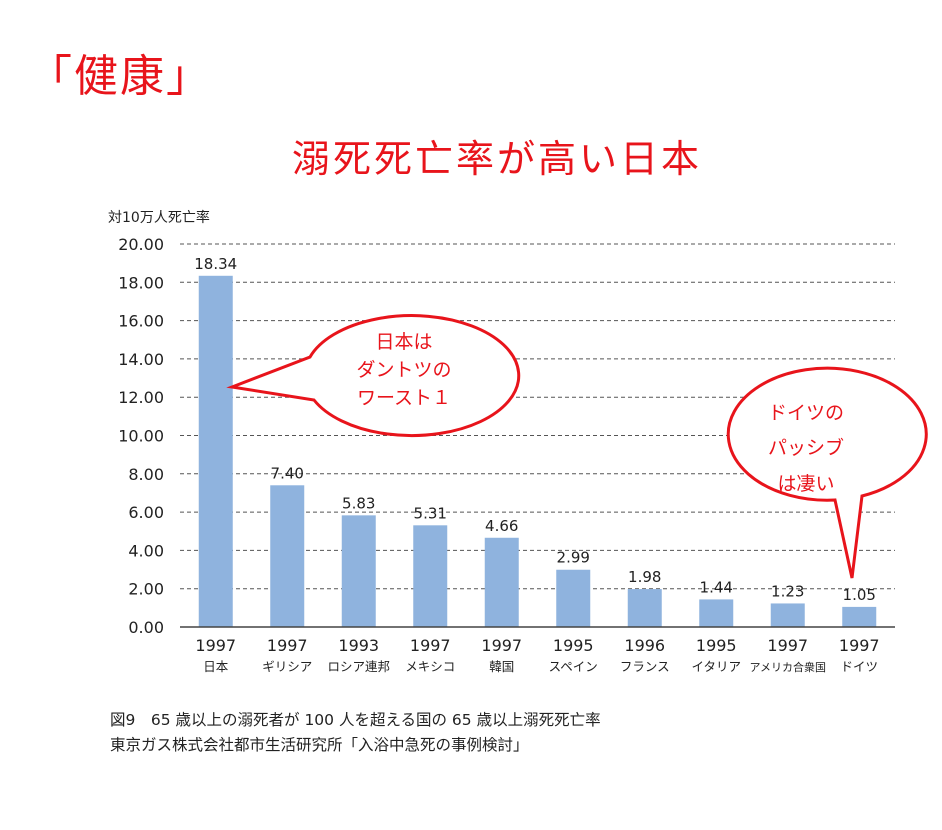  What do you see at coordinates (319, 745) in the screenshot?
I see `figure-source: 東京ガス株式会社都市生活研究所「入浴中急死の事例検討」` at bounding box center [319, 745].